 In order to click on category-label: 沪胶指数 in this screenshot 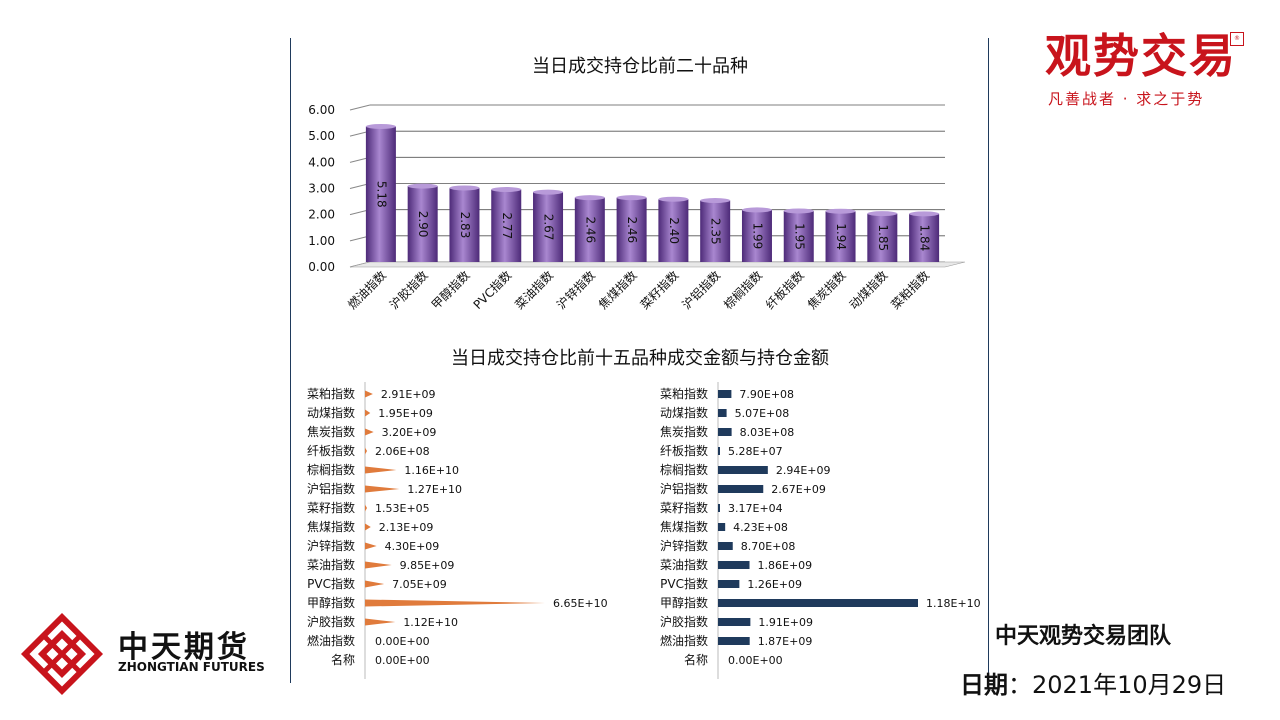, I will do `click(684, 621)`.